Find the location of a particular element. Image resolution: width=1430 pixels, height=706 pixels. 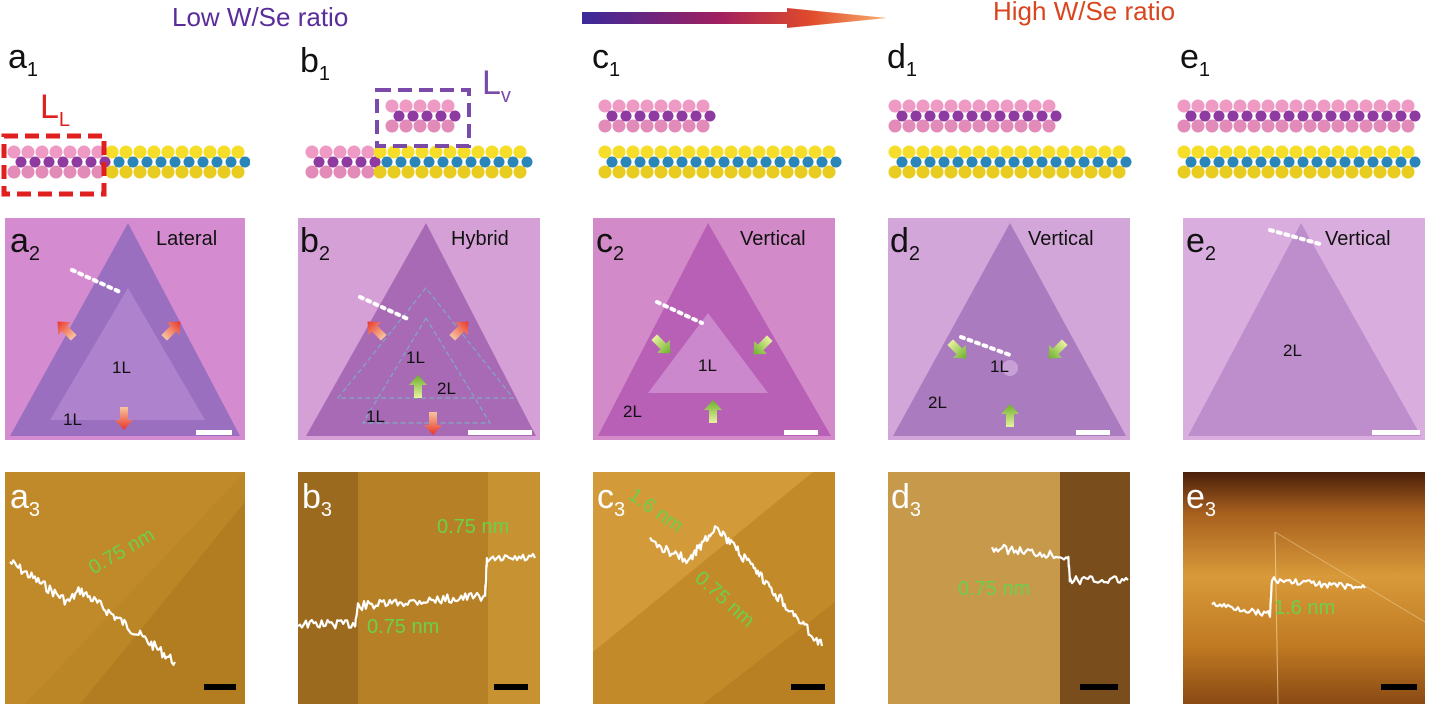

layer-label-c2-outer: 2L is located at coordinates (632, 411).